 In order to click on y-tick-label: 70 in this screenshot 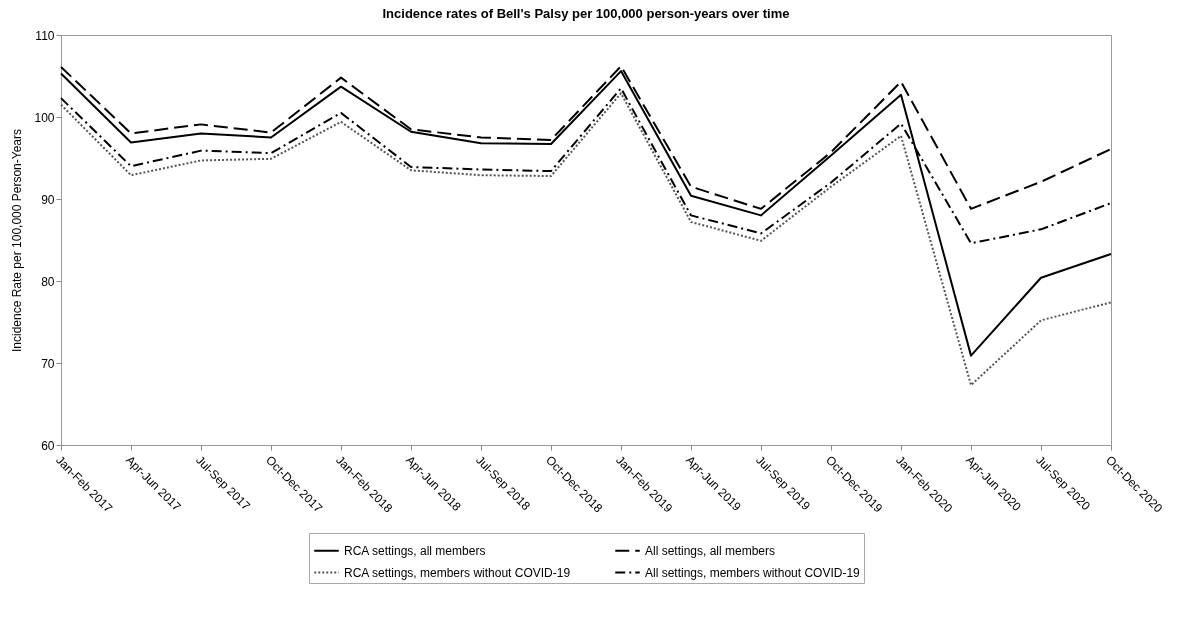, I will do `click(48, 363)`.